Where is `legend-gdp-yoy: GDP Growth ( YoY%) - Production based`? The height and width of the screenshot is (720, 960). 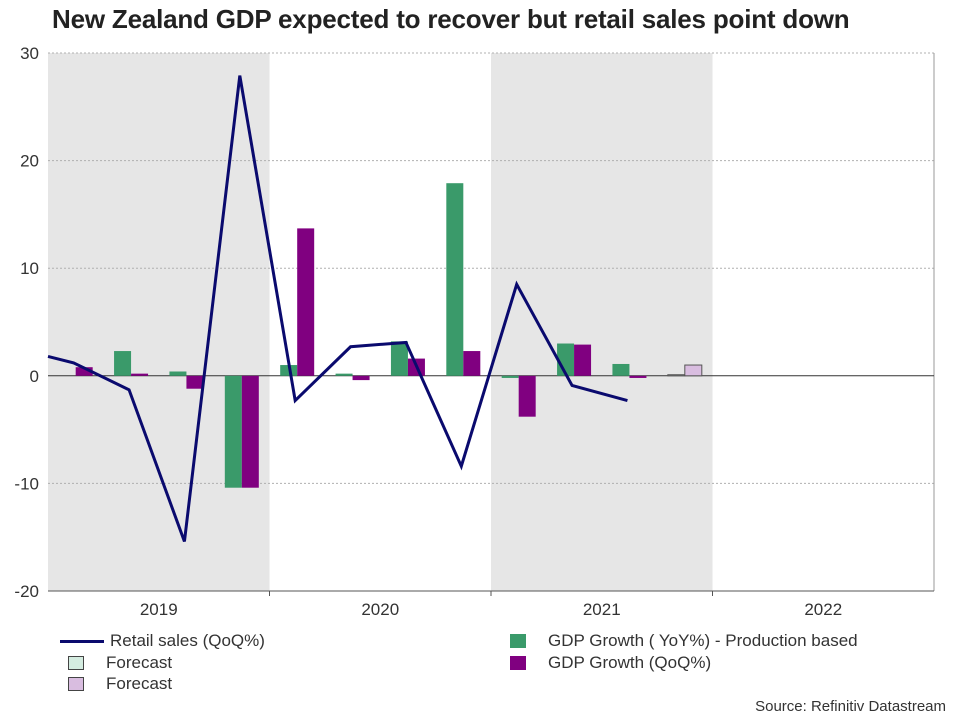 legend-gdp-yoy: GDP Growth ( YoY%) - Production based is located at coordinates (678, 641).